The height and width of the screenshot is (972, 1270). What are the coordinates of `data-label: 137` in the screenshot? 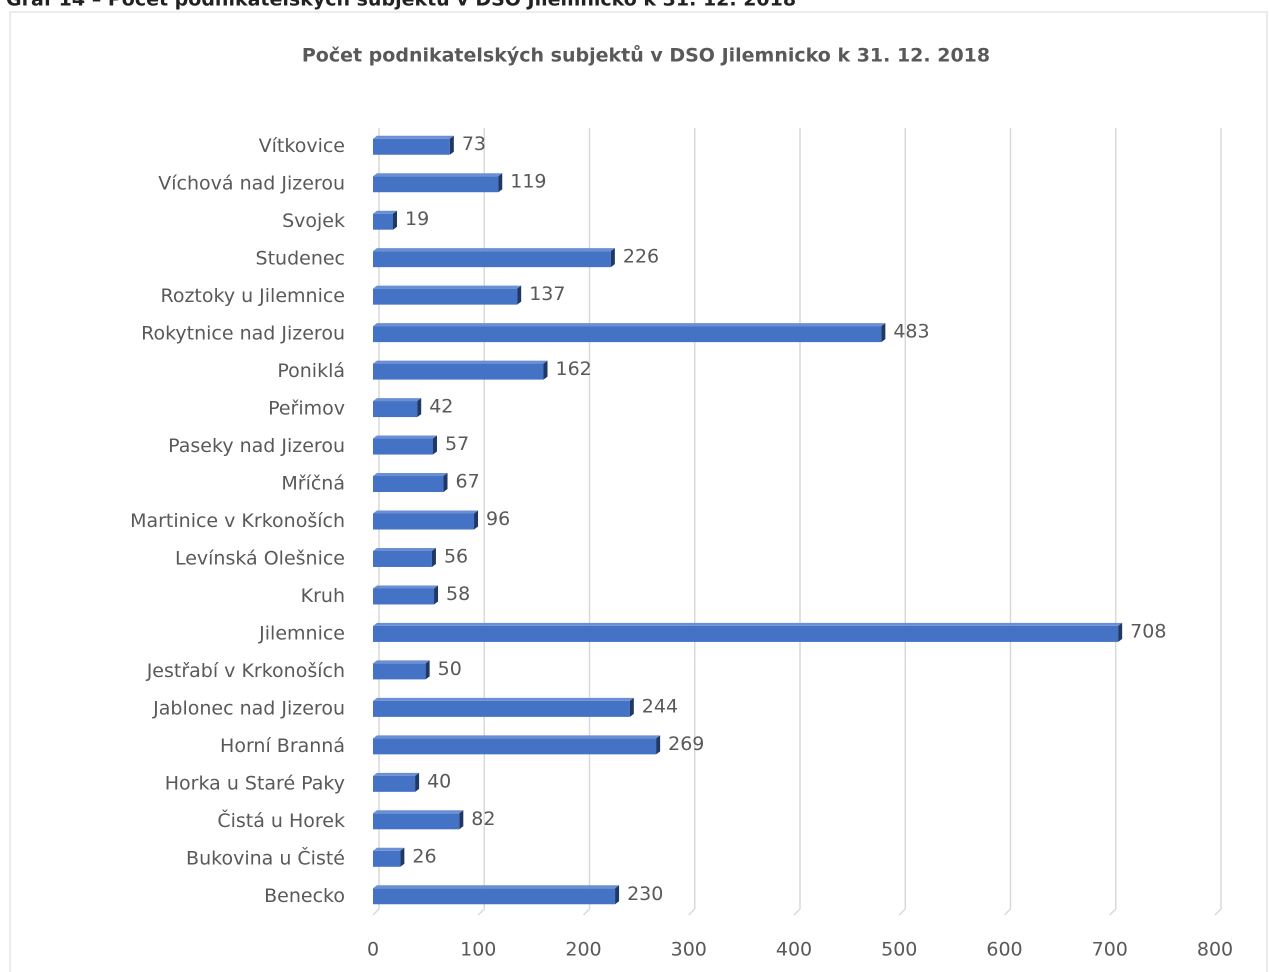 It's located at (547, 294).